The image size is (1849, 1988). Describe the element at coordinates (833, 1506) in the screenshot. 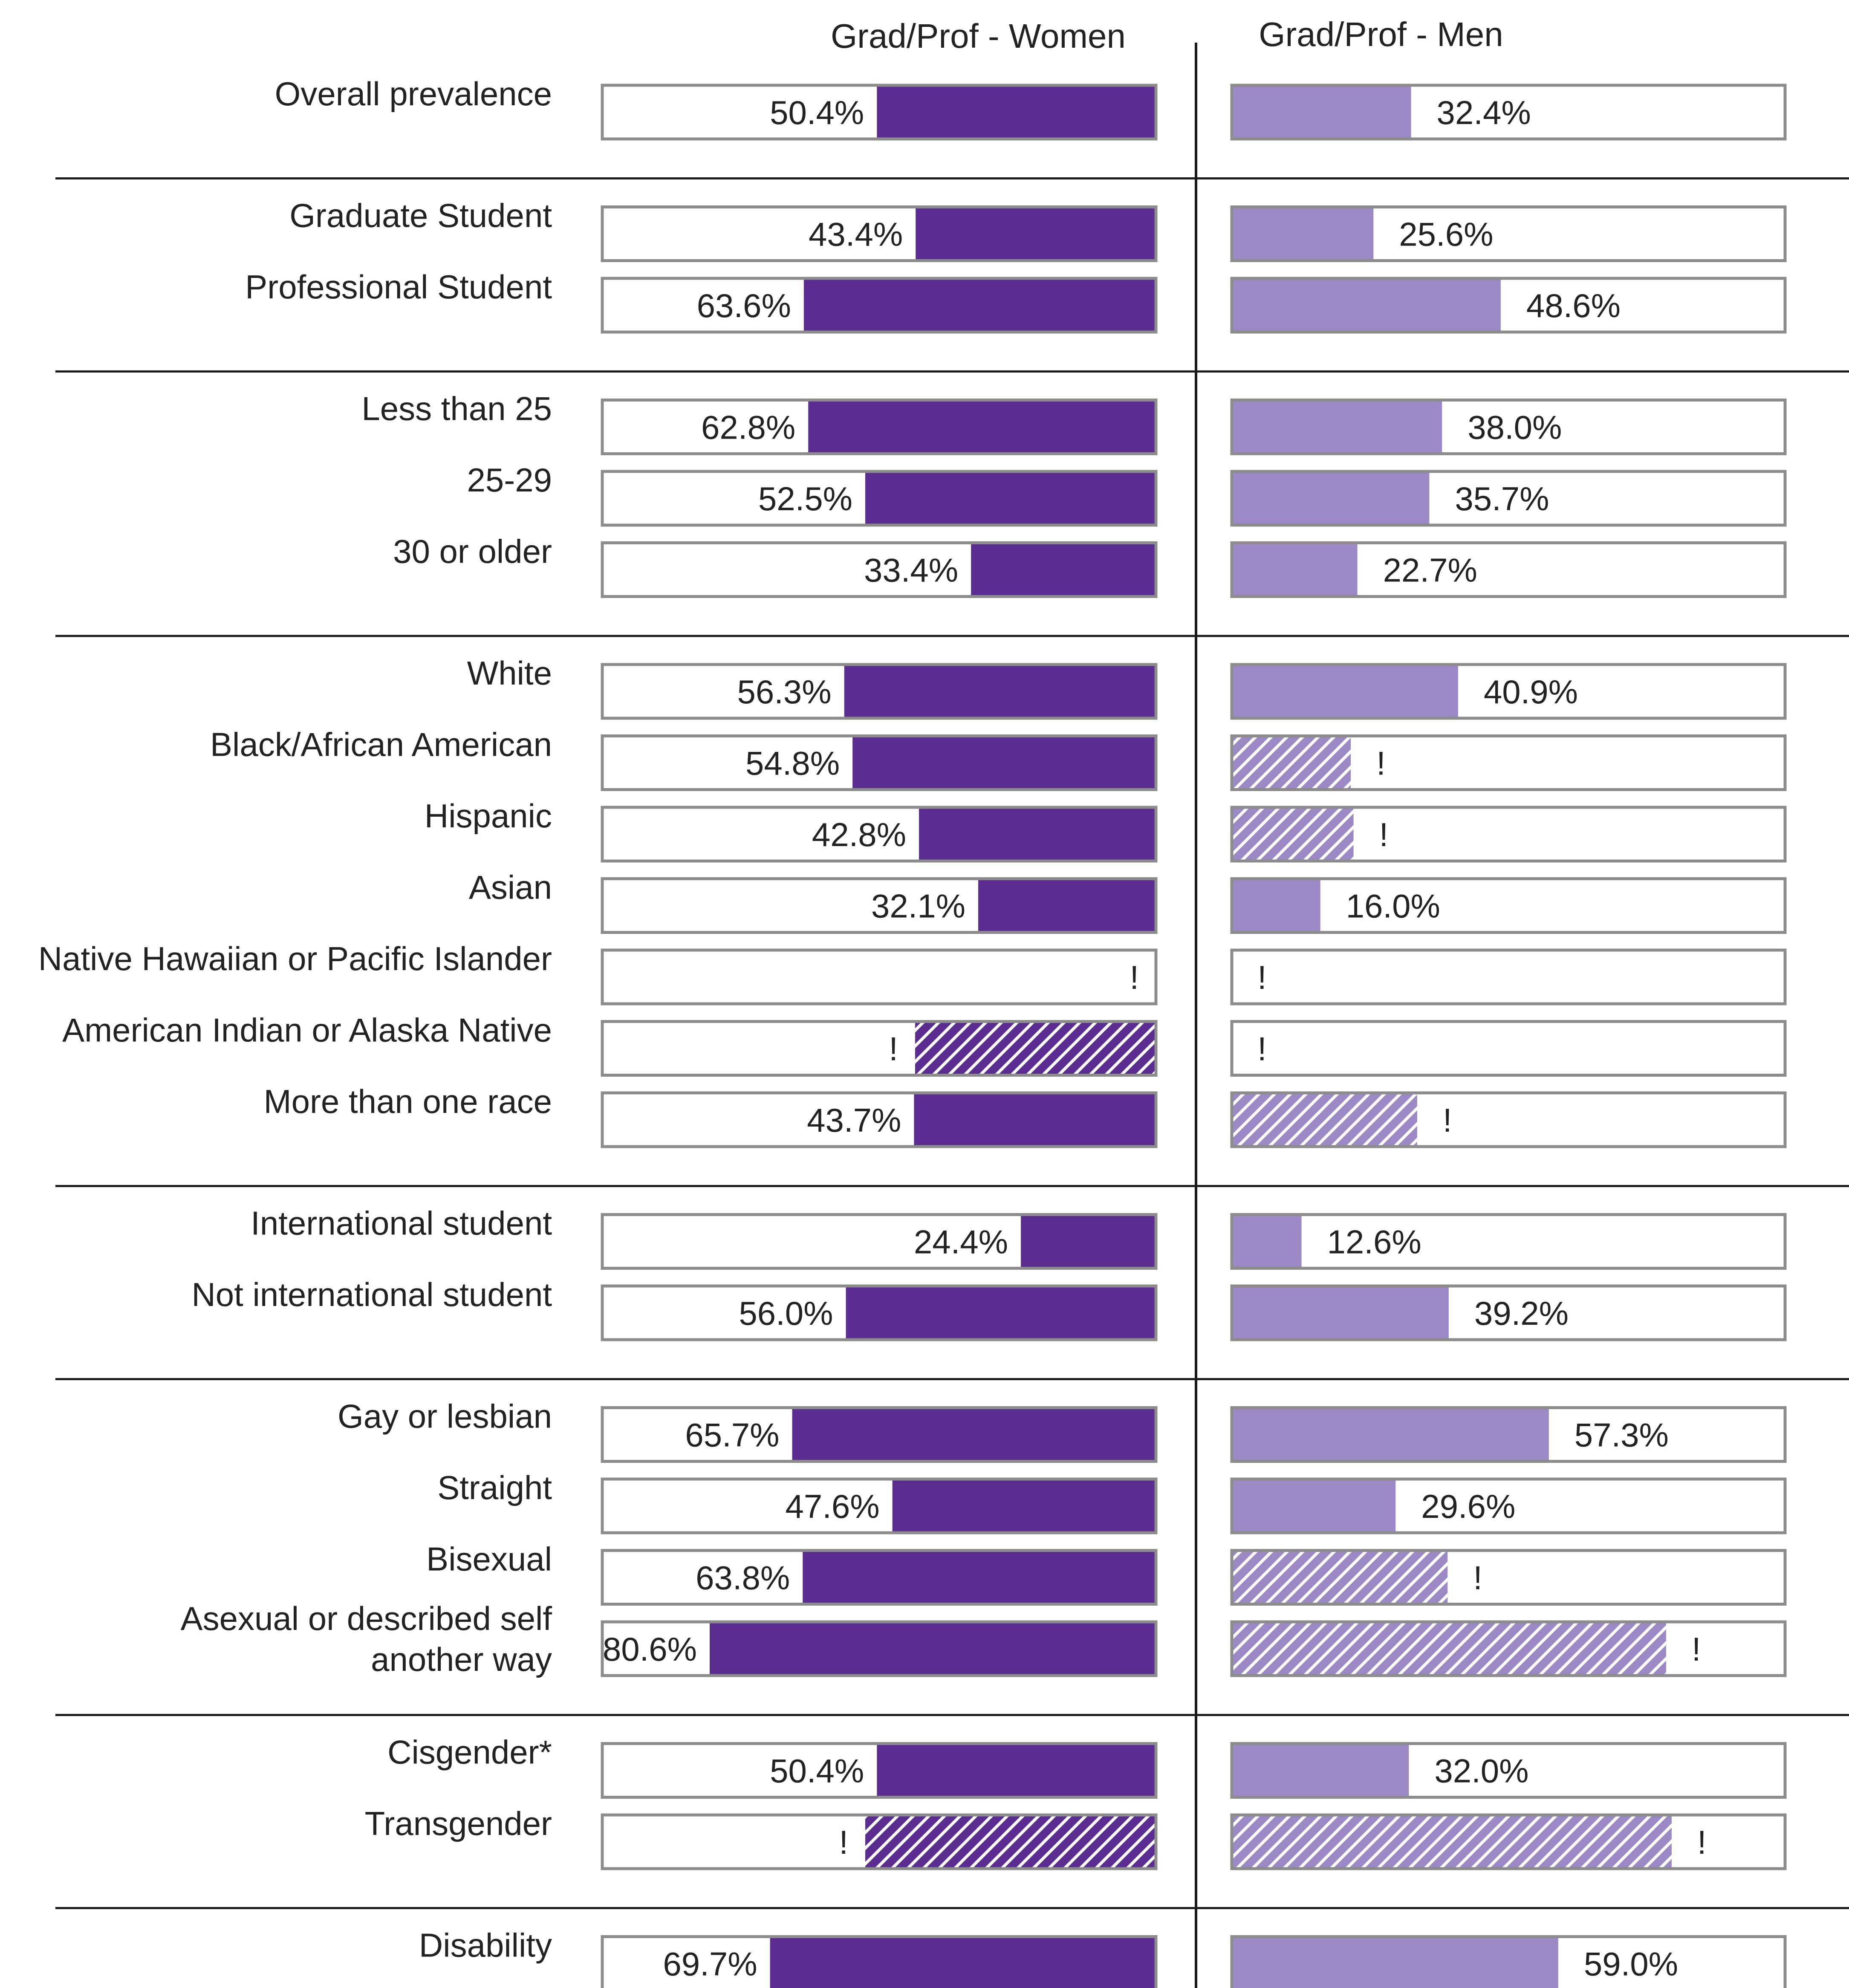

I see `women-value-label: 47.6%` at that location.